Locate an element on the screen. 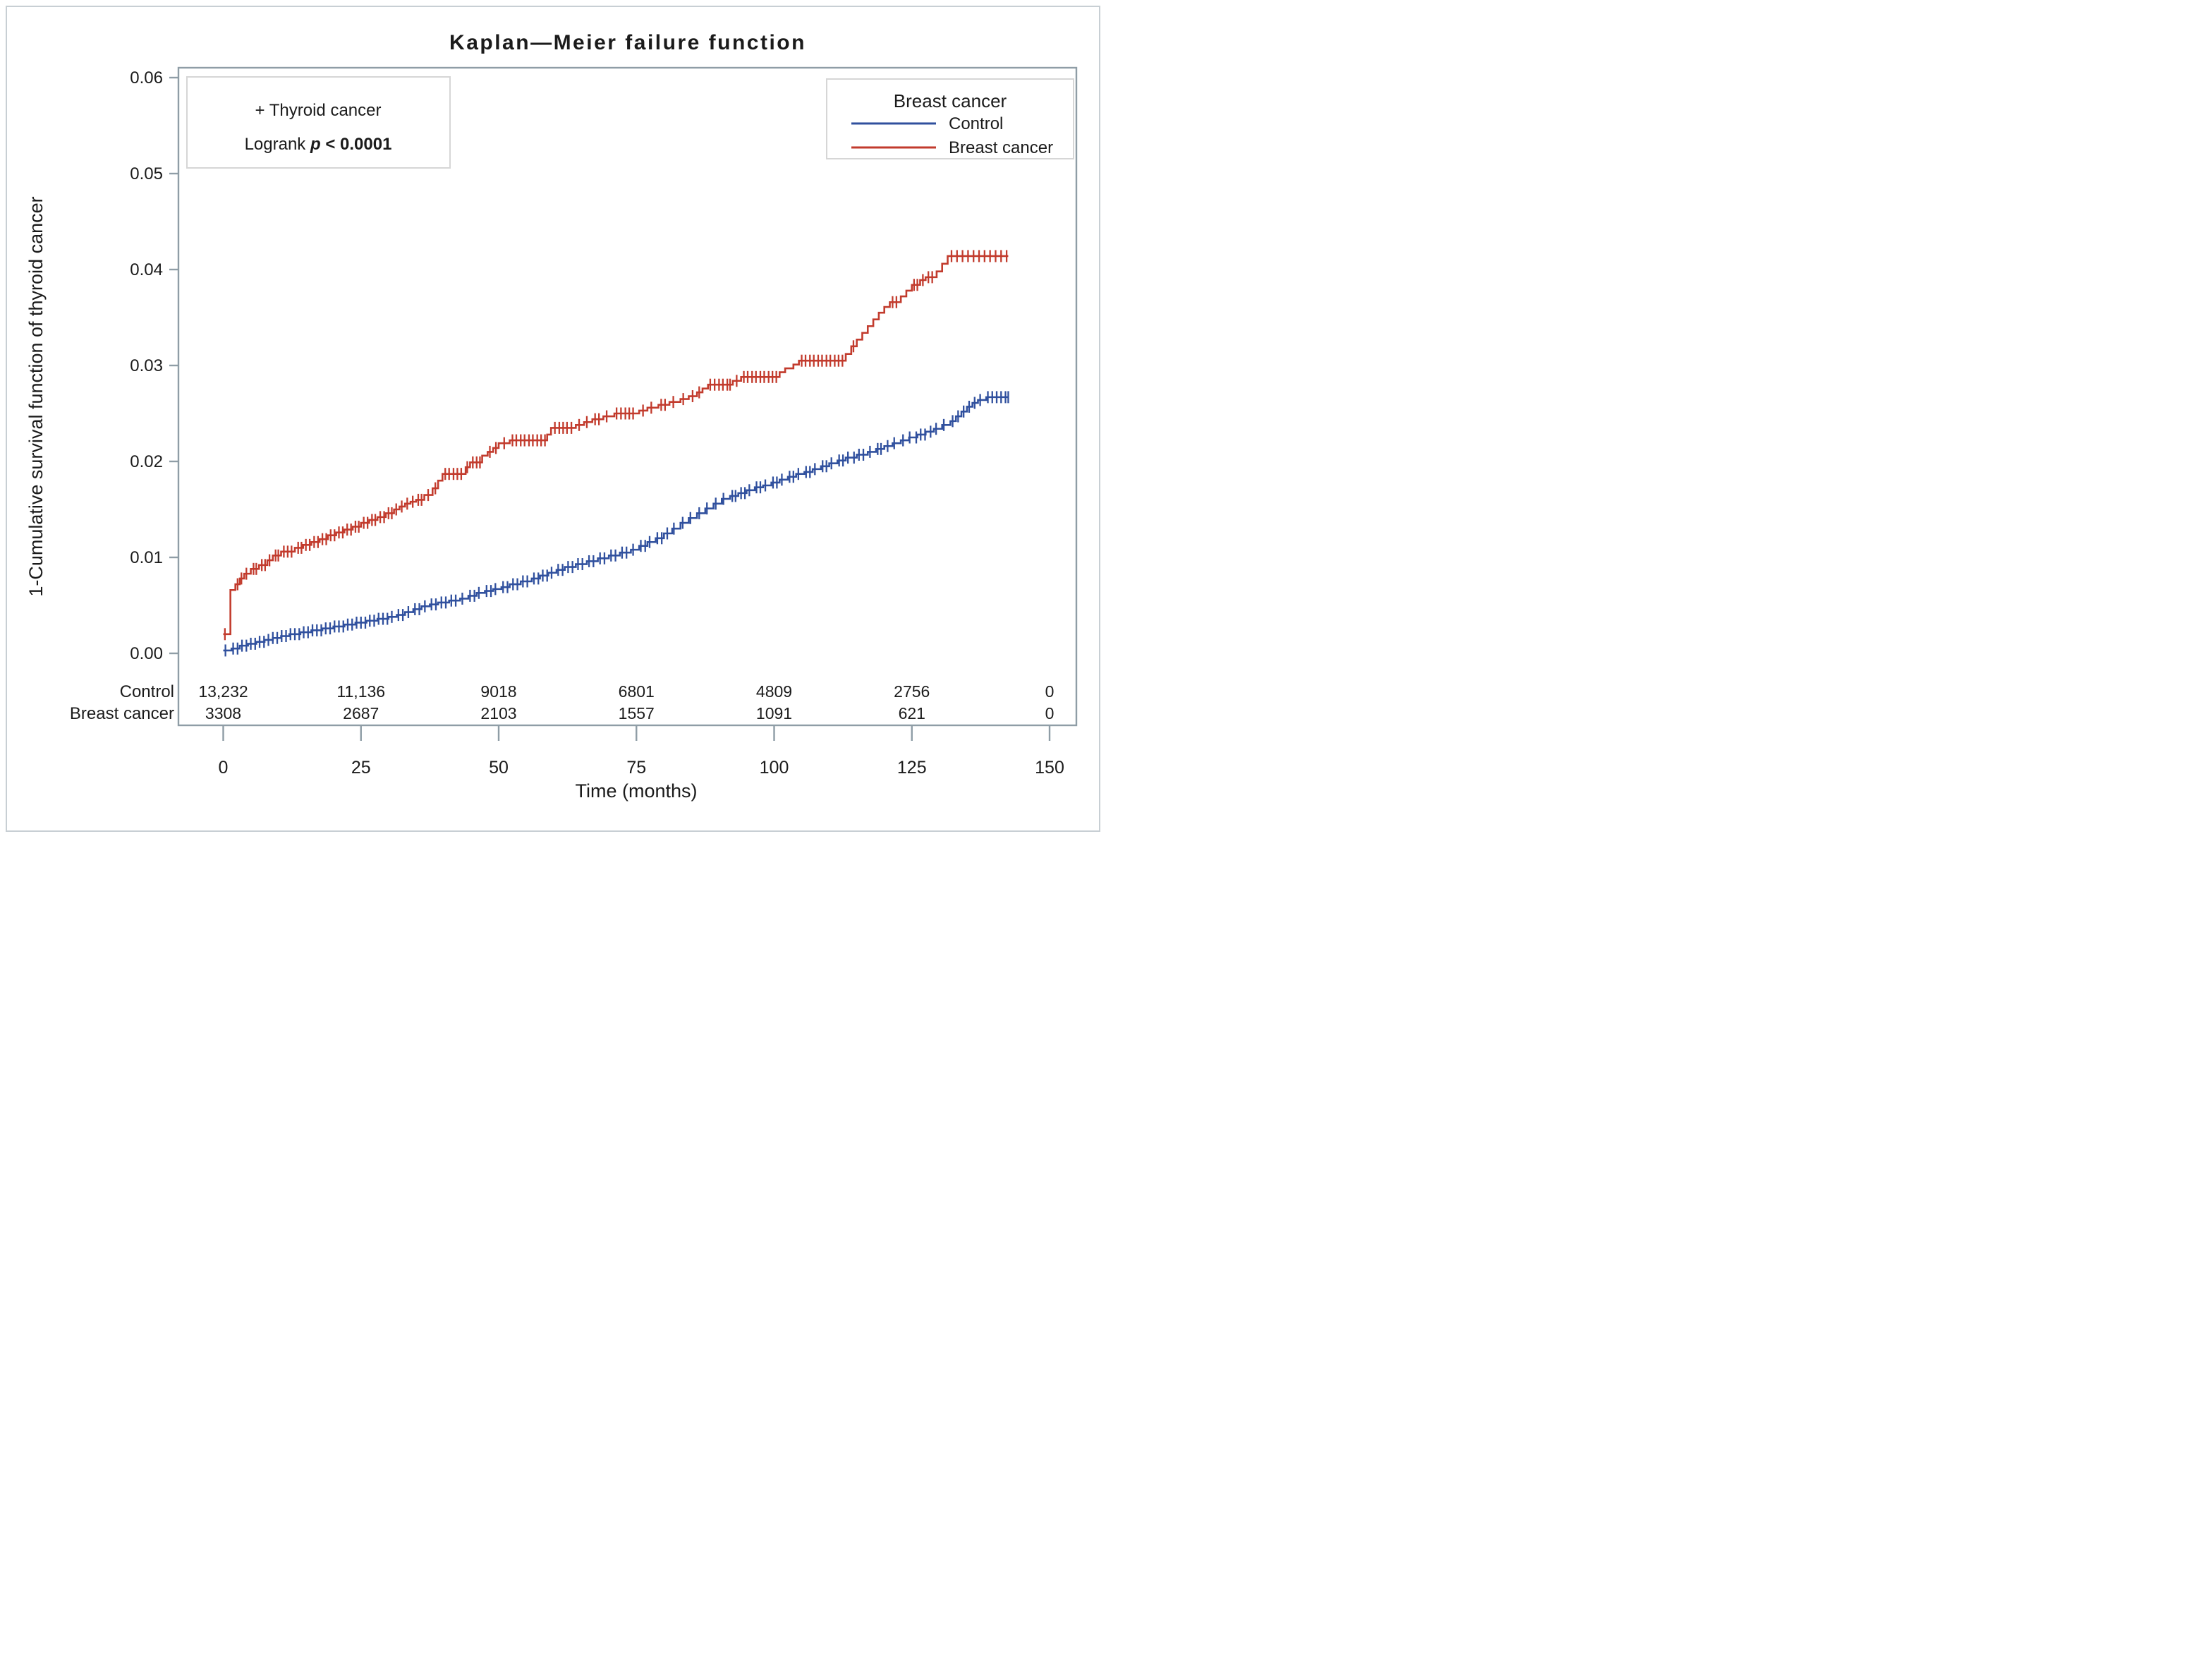 This screenshot has height=1675, width=2212. y-tick-label: 0.06 is located at coordinates (147, 77).